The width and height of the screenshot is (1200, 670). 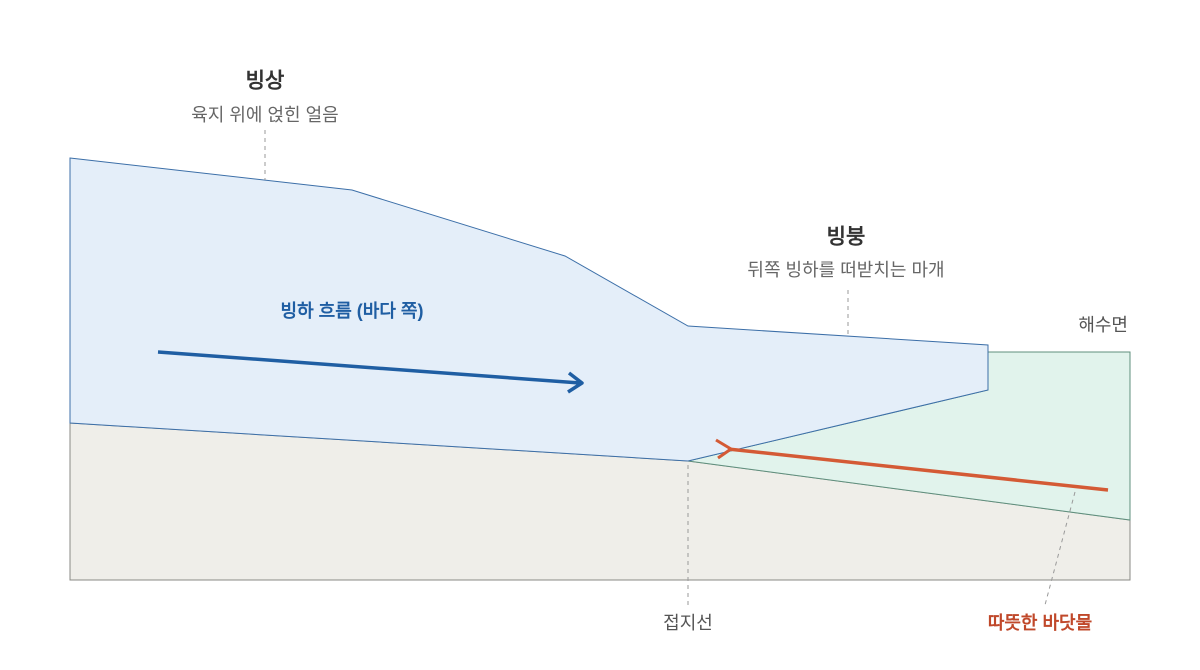 I want to click on warm-water-head, so click(x=724, y=449).